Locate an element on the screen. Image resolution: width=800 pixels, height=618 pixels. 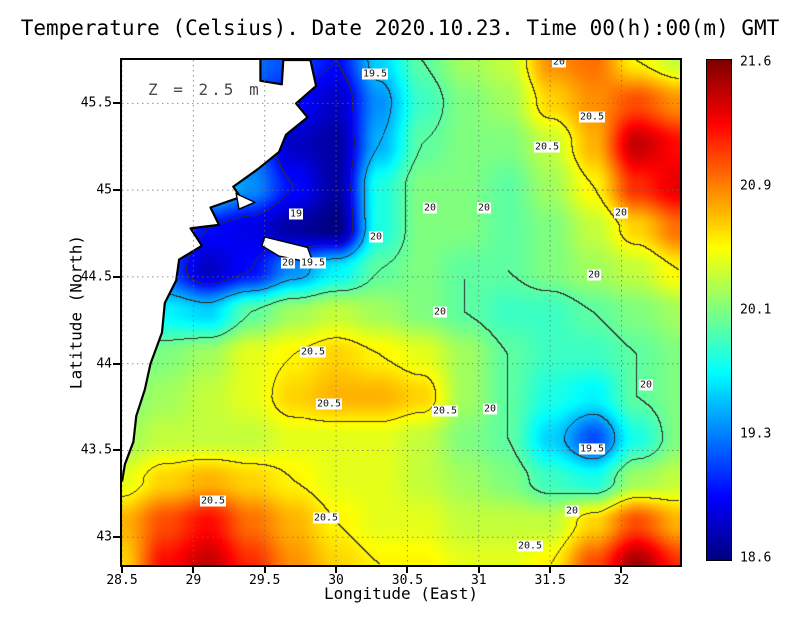
colorbar-tick-label: 18.6 is located at coordinates (756, 558).